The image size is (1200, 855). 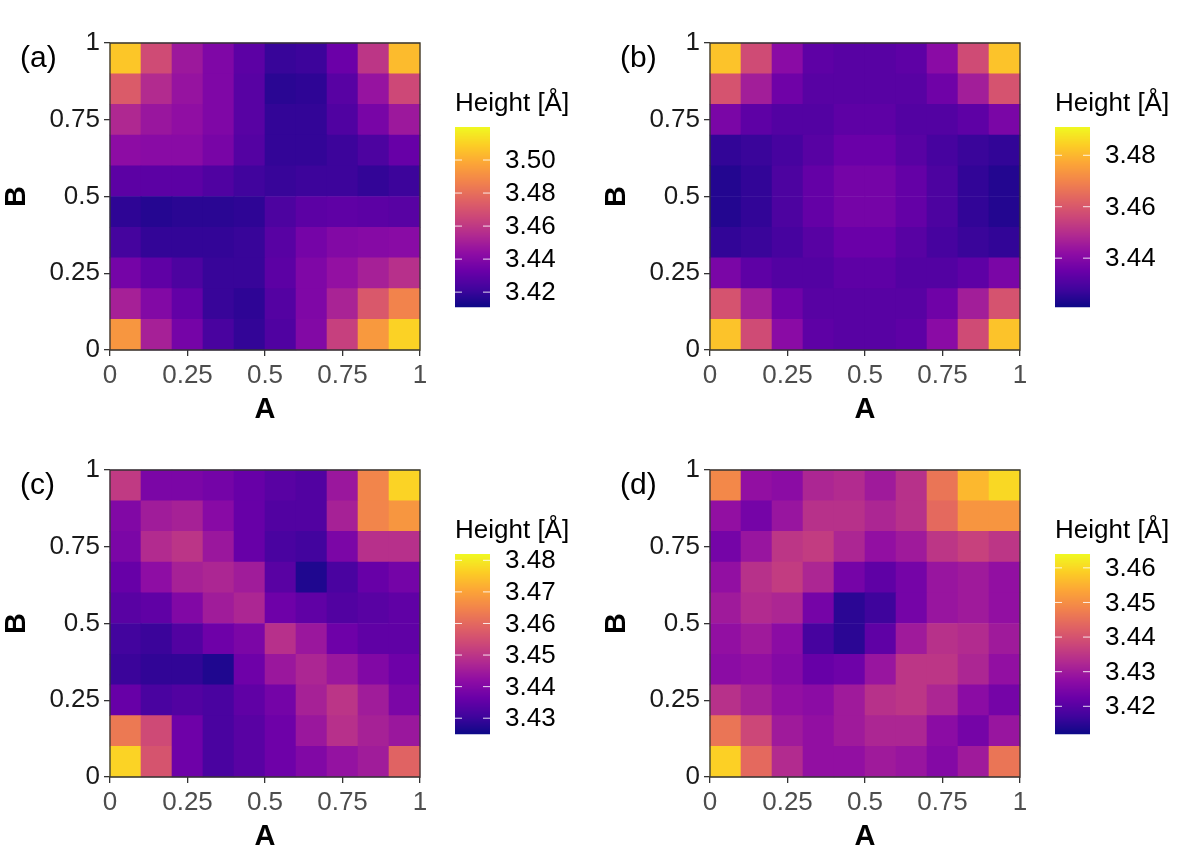 I want to click on chart-title: (a), so click(x=38, y=57).